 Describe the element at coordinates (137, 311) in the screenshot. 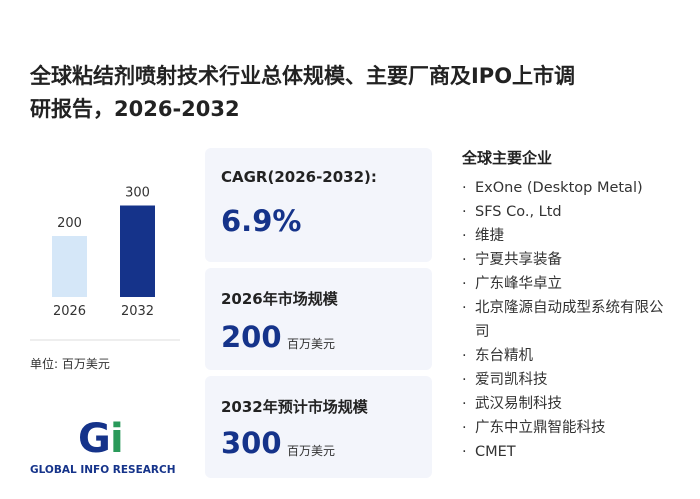

I see `category-label: 2032` at that location.